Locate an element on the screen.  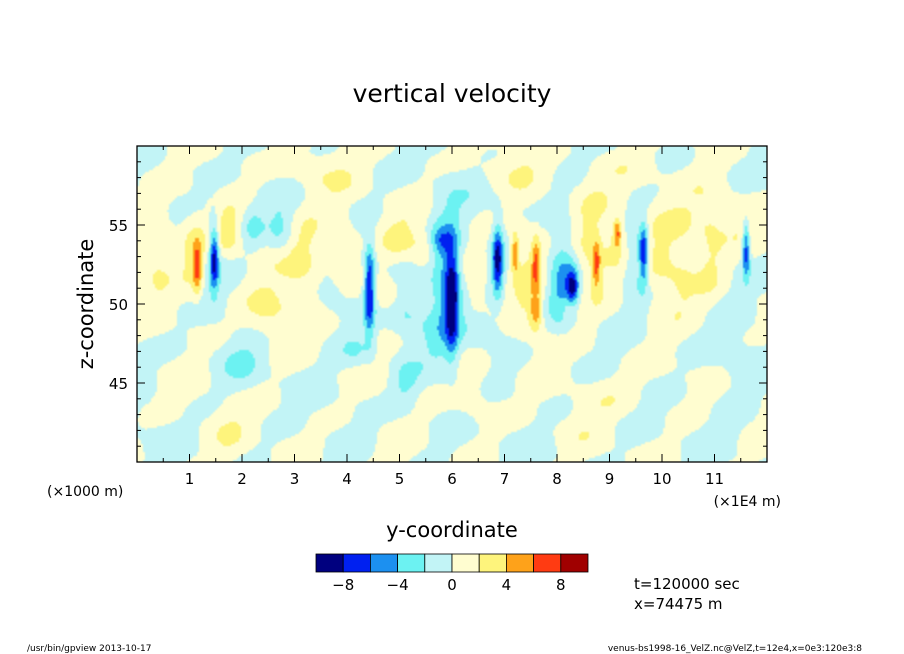
x-tick-label: 7 is located at coordinates (505, 479).